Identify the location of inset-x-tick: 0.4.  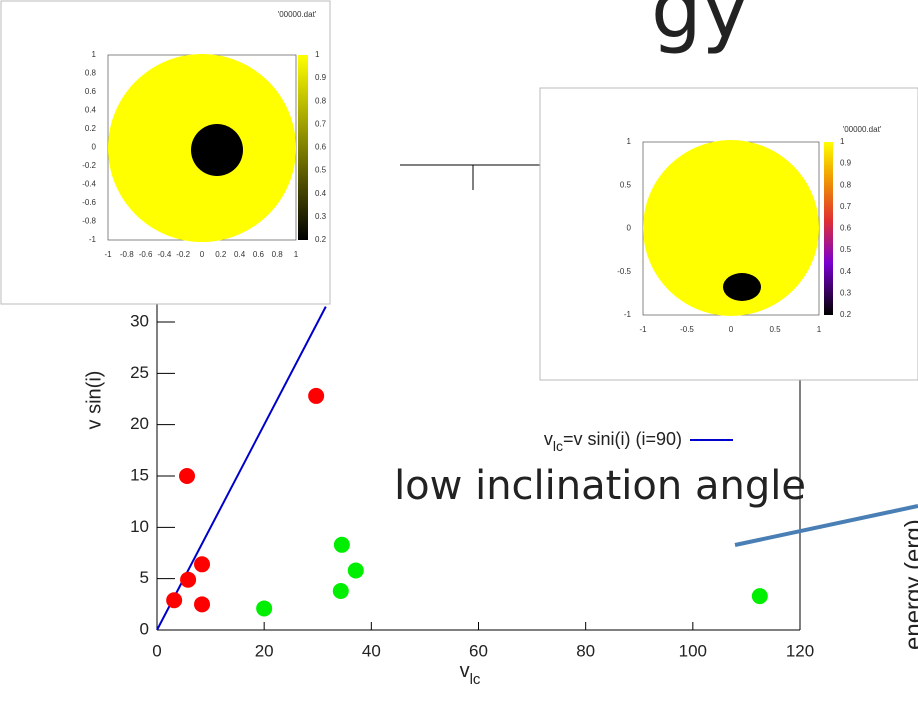
(240, 254).